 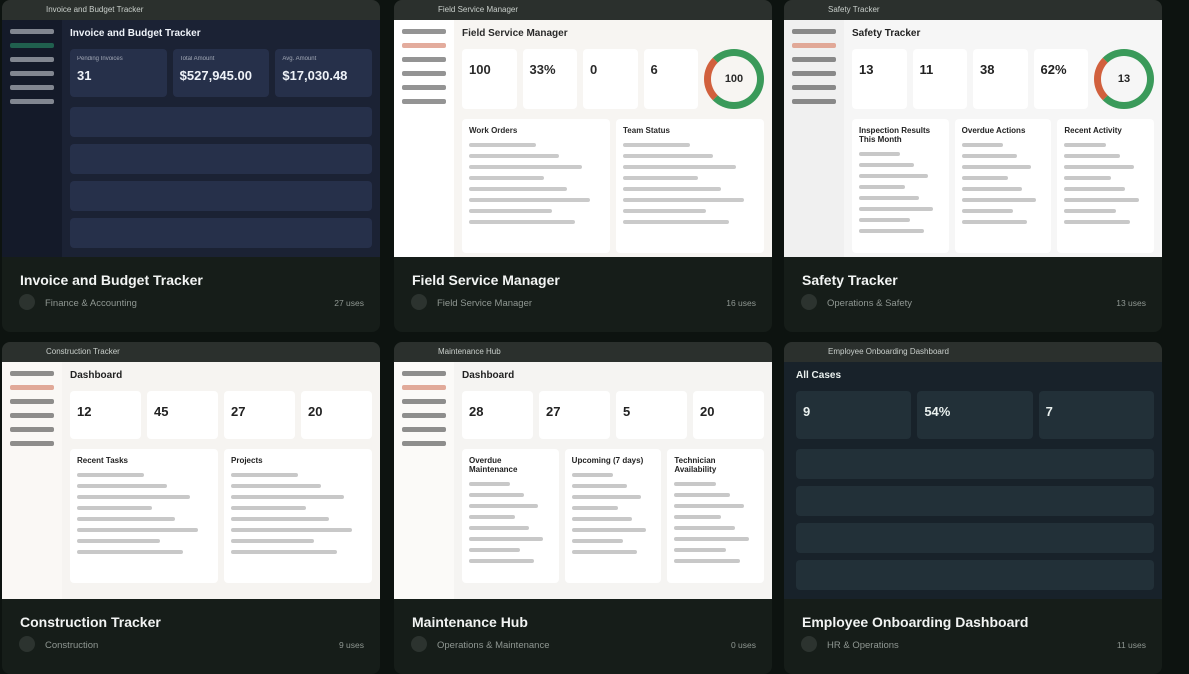 What do you see at coordinates (594, 69) in the screenshot?
I see `stat-value: 0` at bounding box center [594, 69].